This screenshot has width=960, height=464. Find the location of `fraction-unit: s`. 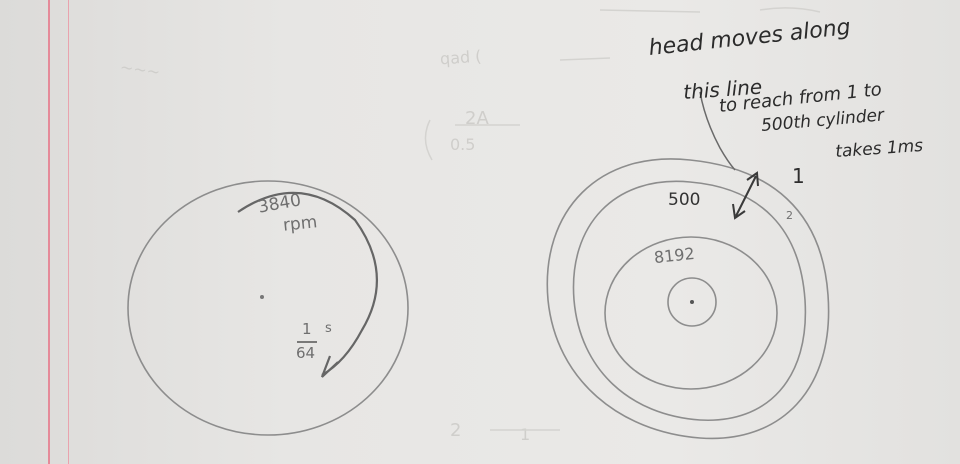

fraction-unit: s is located at coordinates (328, 328).